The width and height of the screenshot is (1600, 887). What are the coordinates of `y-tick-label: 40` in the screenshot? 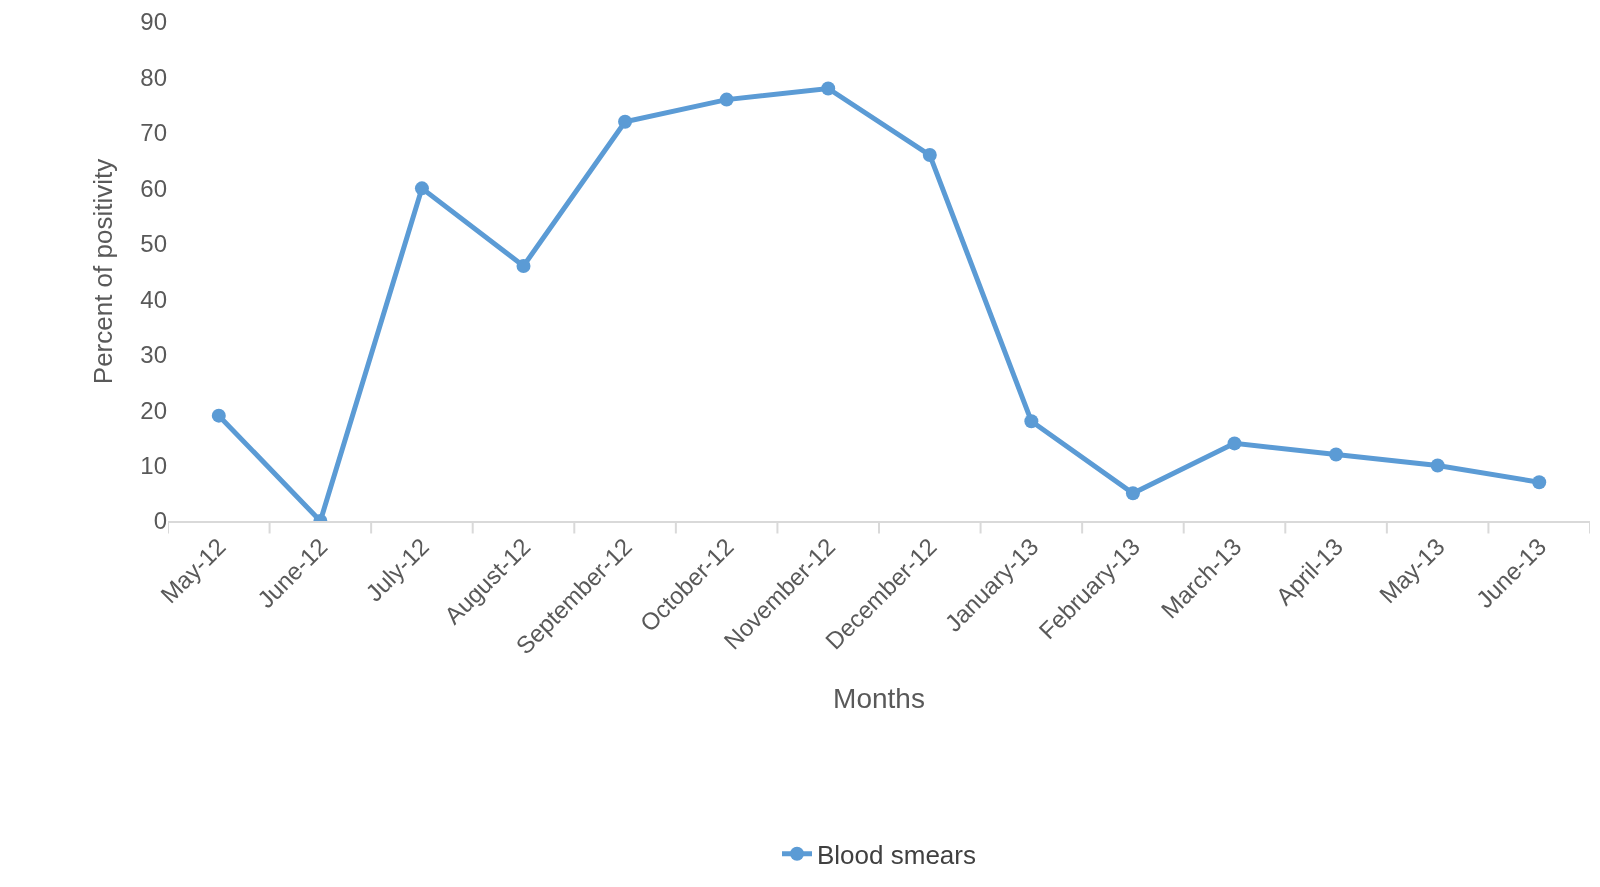 It's located at (153, 299).